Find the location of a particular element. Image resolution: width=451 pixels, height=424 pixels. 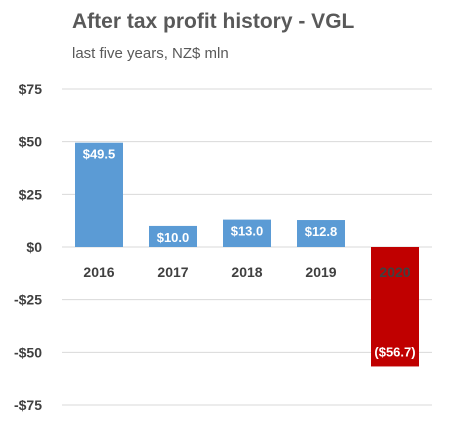

x-tick-label: 2017 is located at coordinates (172, 272).